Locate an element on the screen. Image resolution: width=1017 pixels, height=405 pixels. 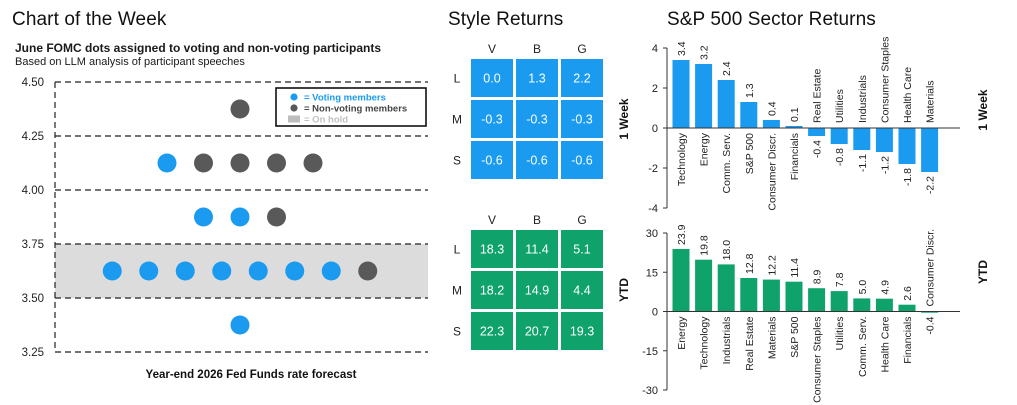
style-cell-value: -0.3 is located at coordinates (582, 120).